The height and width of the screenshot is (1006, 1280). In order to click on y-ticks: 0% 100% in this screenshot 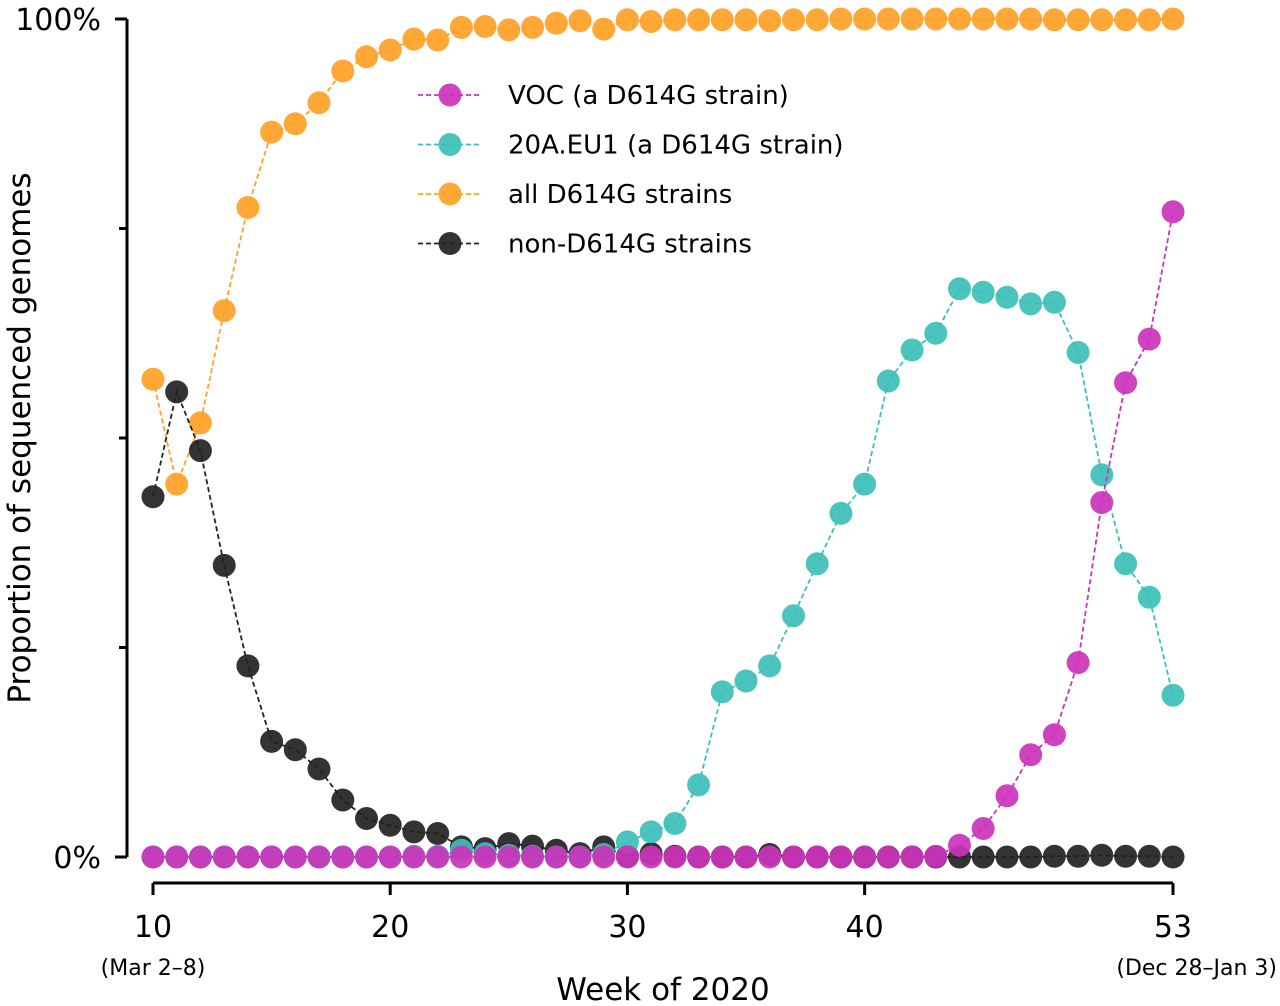, I will do `click(71, 439)`.